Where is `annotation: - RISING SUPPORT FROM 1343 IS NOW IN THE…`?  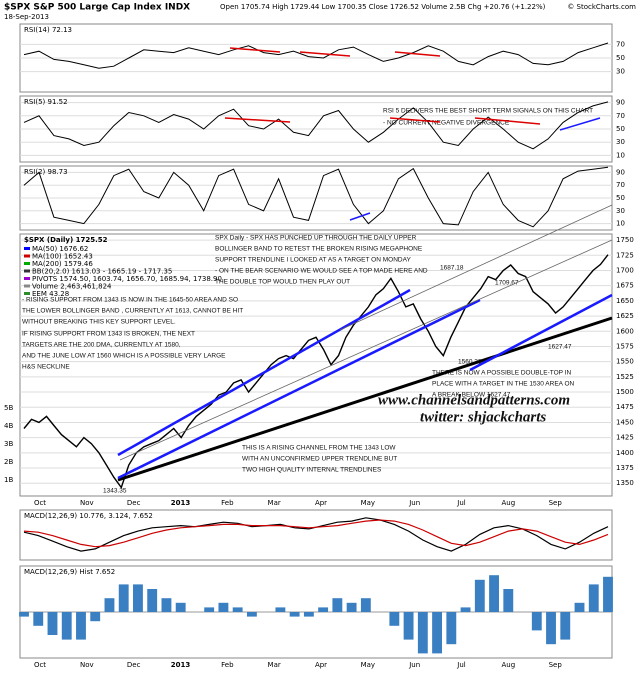
annotation: - RISING SUPPORT FROM 1343 IS NOW IN THE… is located at coordinates (130, 300).